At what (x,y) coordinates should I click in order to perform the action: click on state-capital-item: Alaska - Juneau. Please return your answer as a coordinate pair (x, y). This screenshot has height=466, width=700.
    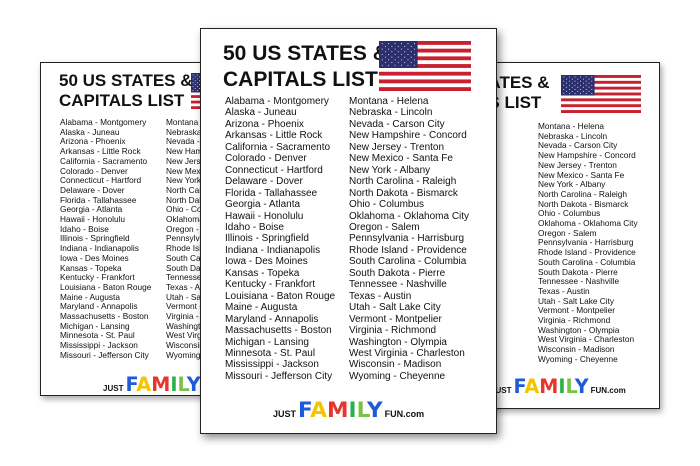
    Looking at the image, I should click on (90, 131).